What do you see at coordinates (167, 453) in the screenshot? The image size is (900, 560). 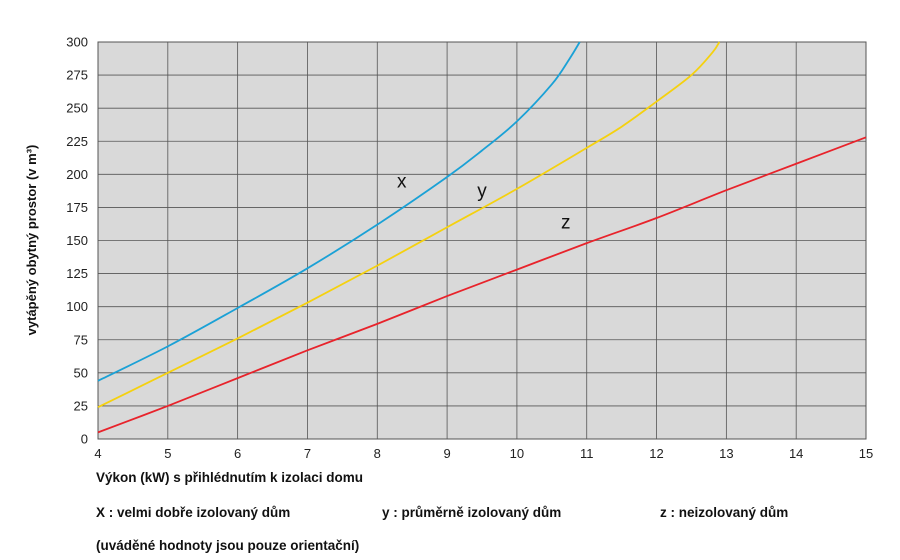 I see `x-tick-label: 5` at bounding box center [167, 453].